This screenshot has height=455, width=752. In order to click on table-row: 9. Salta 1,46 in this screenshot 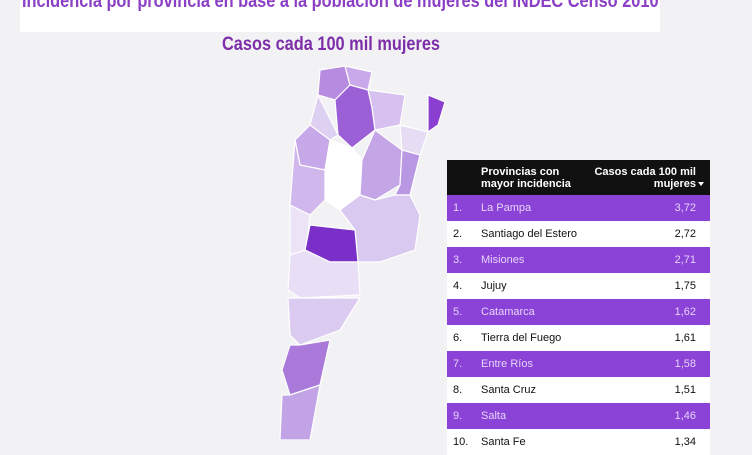, I will do `click(578, 416)`.